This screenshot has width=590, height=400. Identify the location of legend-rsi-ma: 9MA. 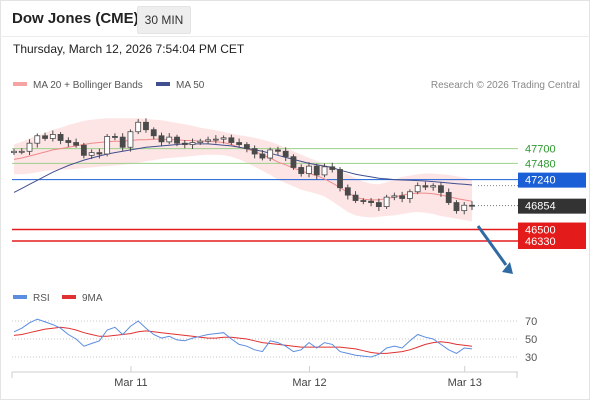
(82, 298).